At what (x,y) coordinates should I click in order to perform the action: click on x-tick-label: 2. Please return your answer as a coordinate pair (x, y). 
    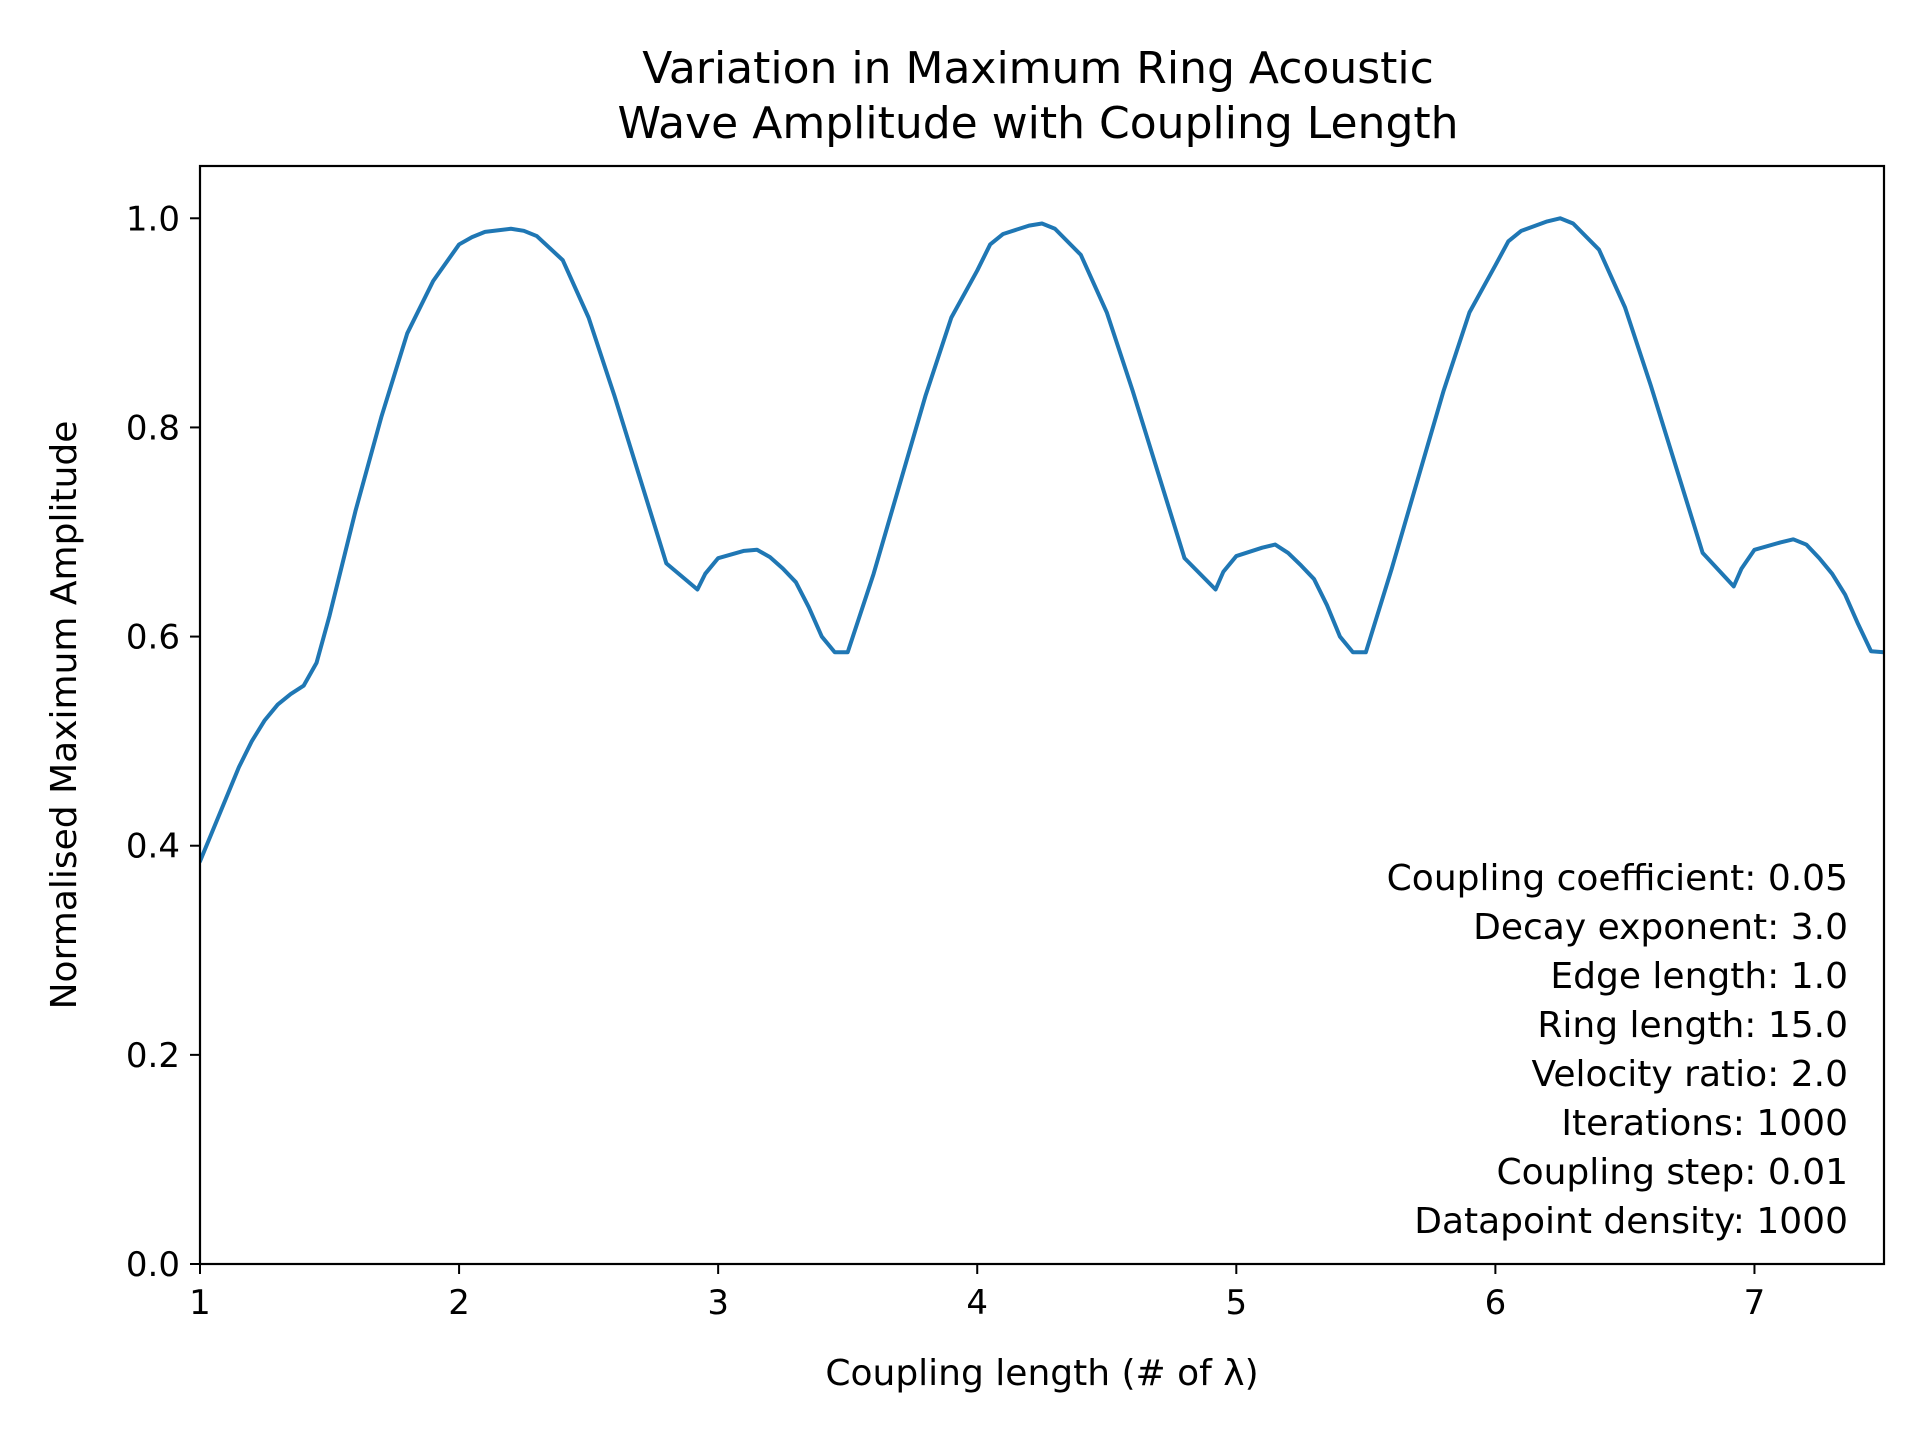
    Looking at the image, I should click on (459, 1303).